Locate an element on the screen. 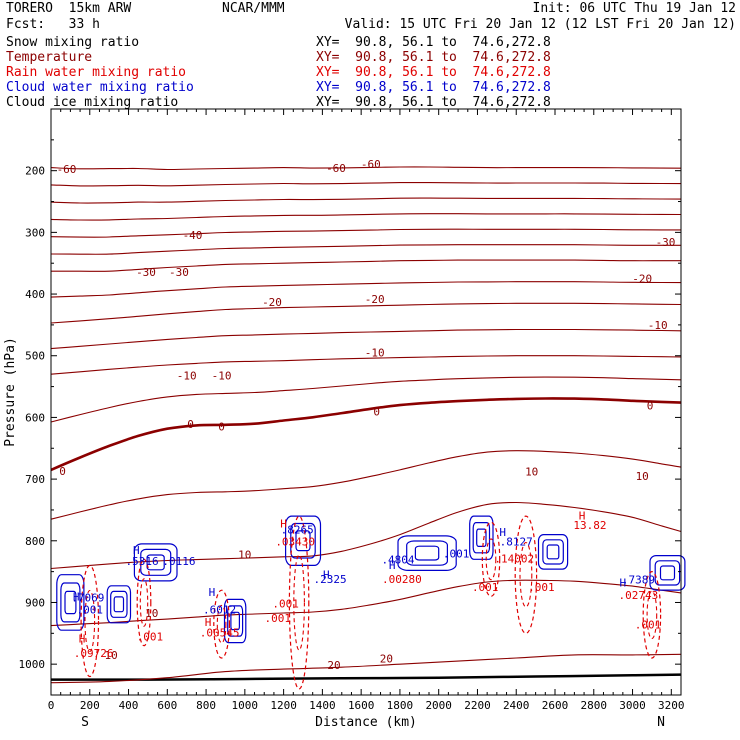  contour-label: .6012 is located at coordinates (219, 609).